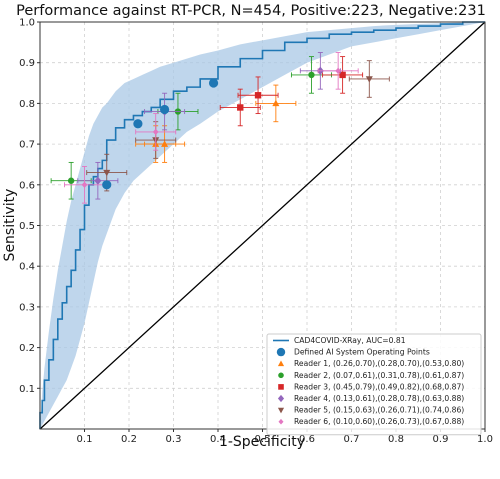 The image size is (500, 479). I want to click on legend-roc-label: CAD4COVID-XRay, AUC=0.81, so click(350, 340).